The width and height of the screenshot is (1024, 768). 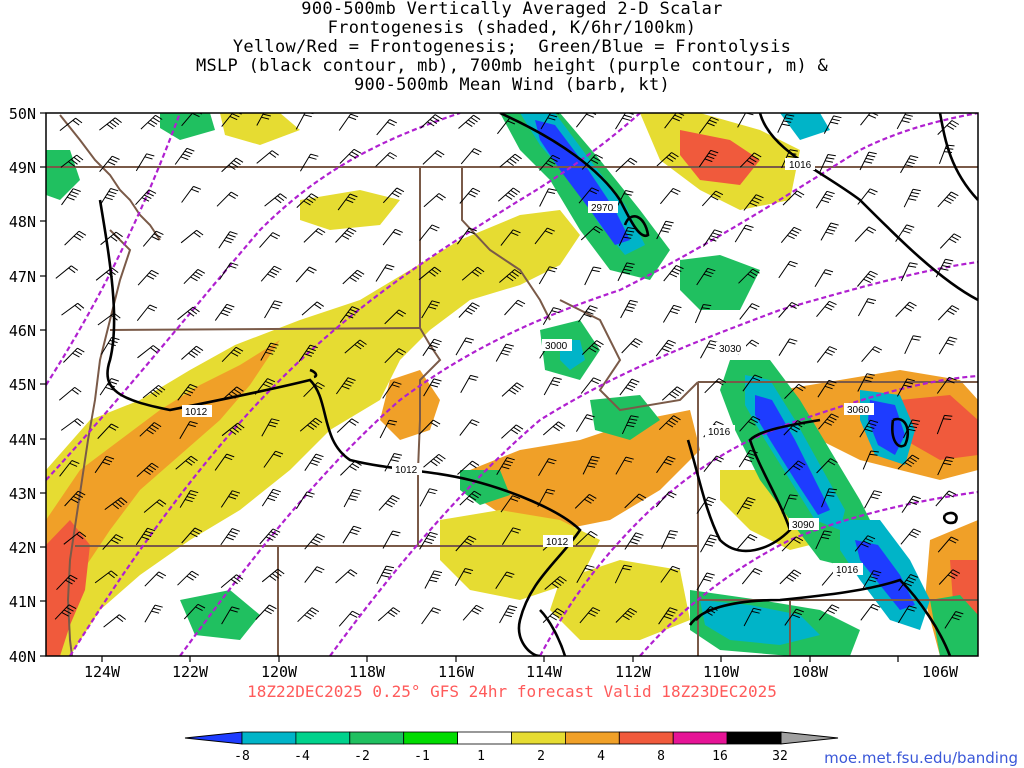 I want to click on lon-label: 112W, so click(x=633, y=672).